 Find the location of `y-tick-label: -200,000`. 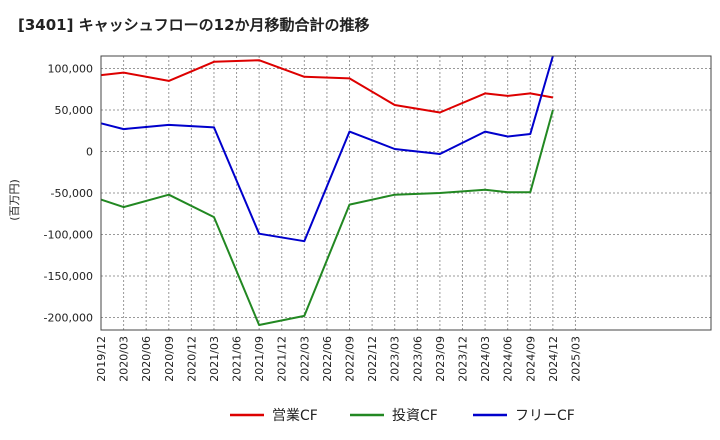

y-tick-label: -200,000 is located at coordinates (68, 318).